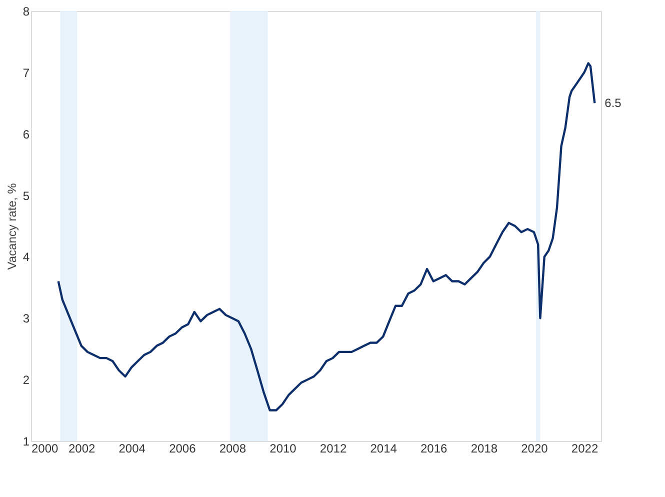  What do you see at coordinates (26, 11) in the screenshot?
I see `y-tick-label: 8` at bounding box center [26, 11].